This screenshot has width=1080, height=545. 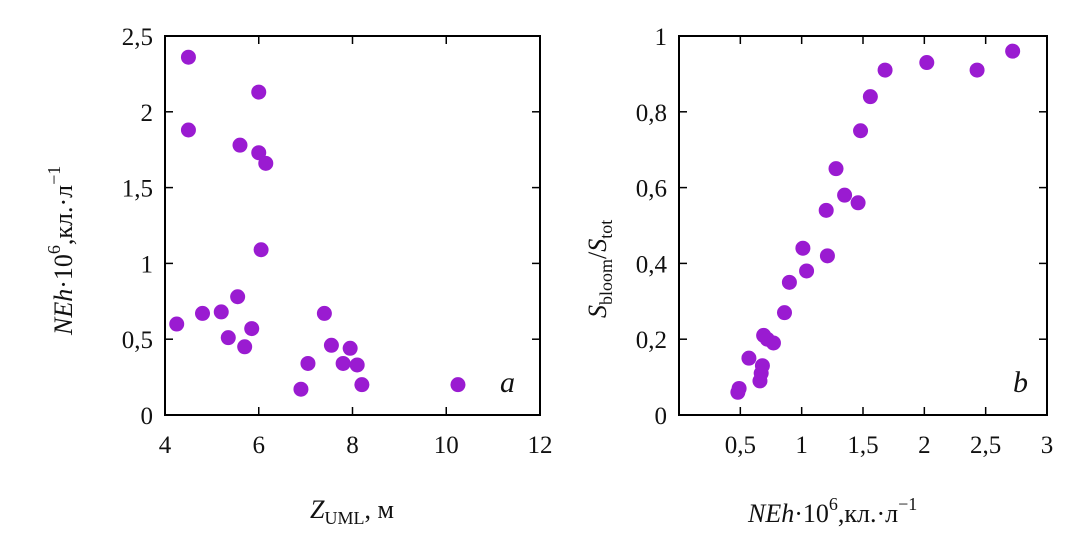 I want to click on panel-a-y-tick-label: 2, so click(x=147, y=113).